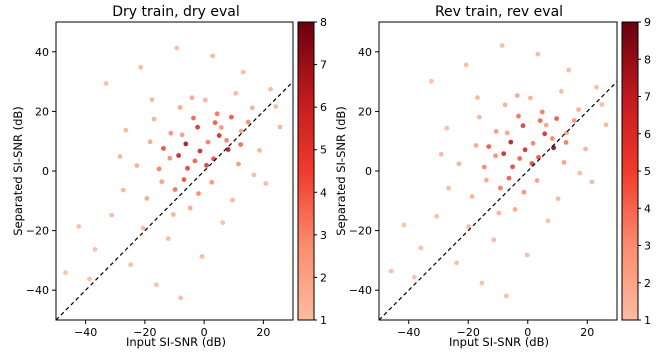 Image resolution: width=660 pixels, height=352 pixels. Describe the element at coordinates (647, 283) in the screenshot. I see `colorbar-tick-label: 2` at that location.